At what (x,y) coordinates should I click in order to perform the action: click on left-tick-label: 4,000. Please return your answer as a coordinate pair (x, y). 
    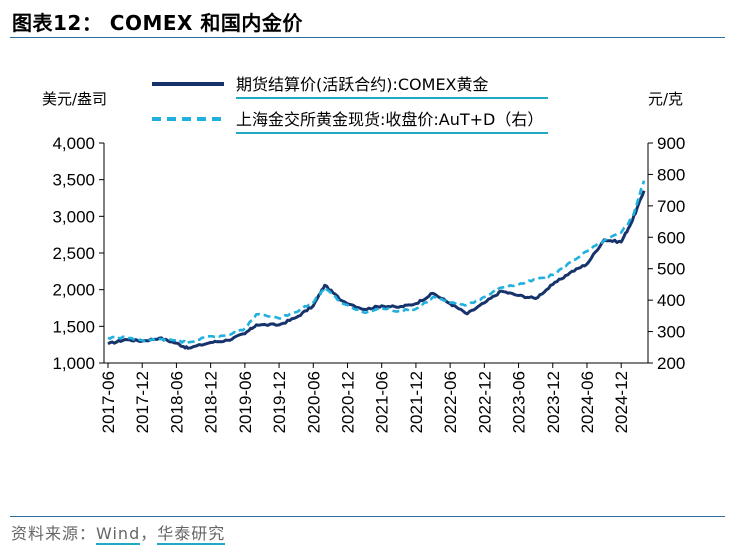
    Looking at the image, I should click on (73, 143).